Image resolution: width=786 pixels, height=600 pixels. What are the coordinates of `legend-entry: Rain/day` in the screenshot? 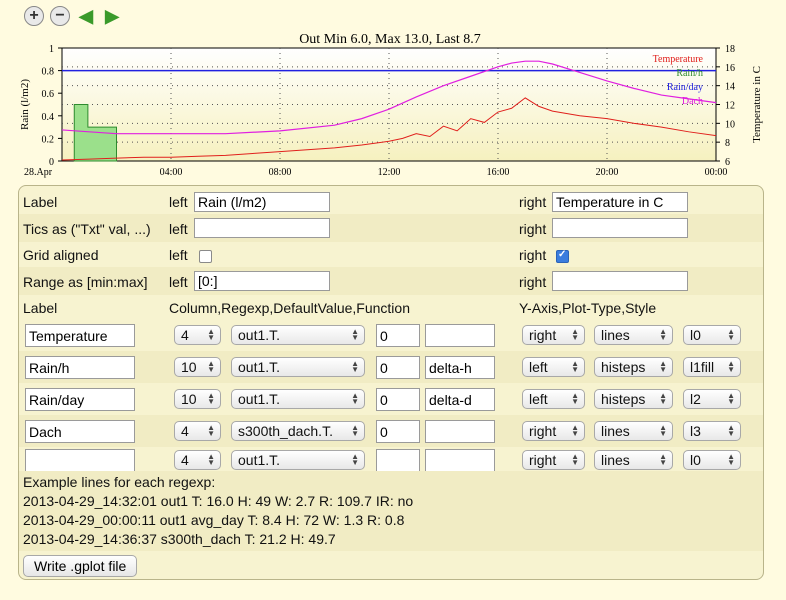 It's located at (685, 87).